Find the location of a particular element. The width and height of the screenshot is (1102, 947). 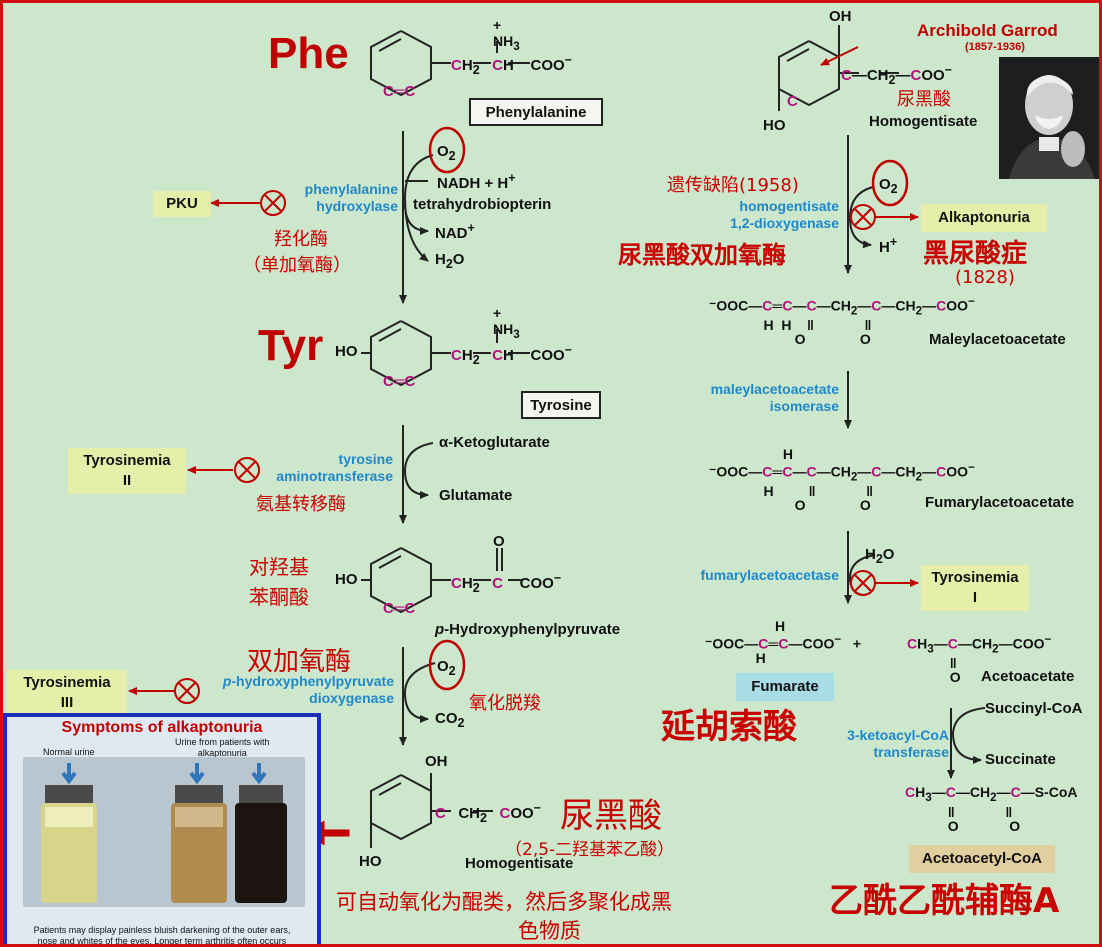

urine-vials is located at coordinates (164, 832).